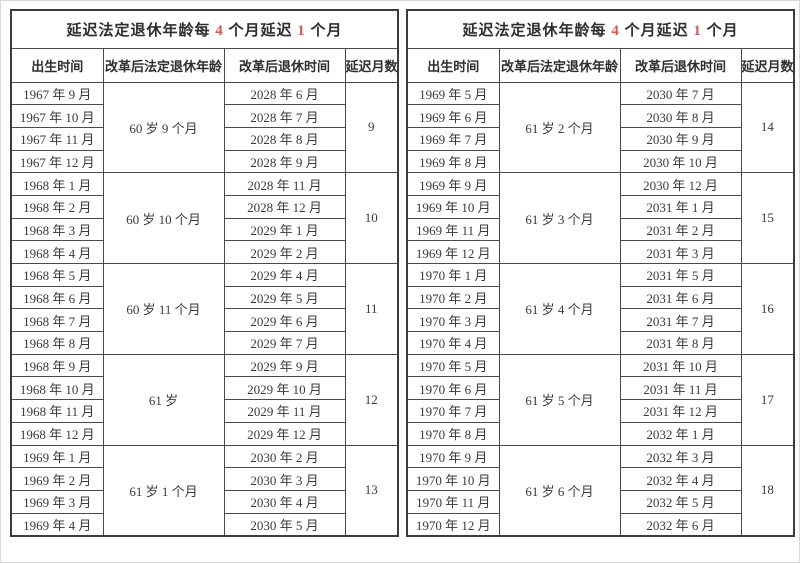 The image size is (800, 563). I want to click on retirement-month-cell: 2029 年 5 月, so click(284, 297).